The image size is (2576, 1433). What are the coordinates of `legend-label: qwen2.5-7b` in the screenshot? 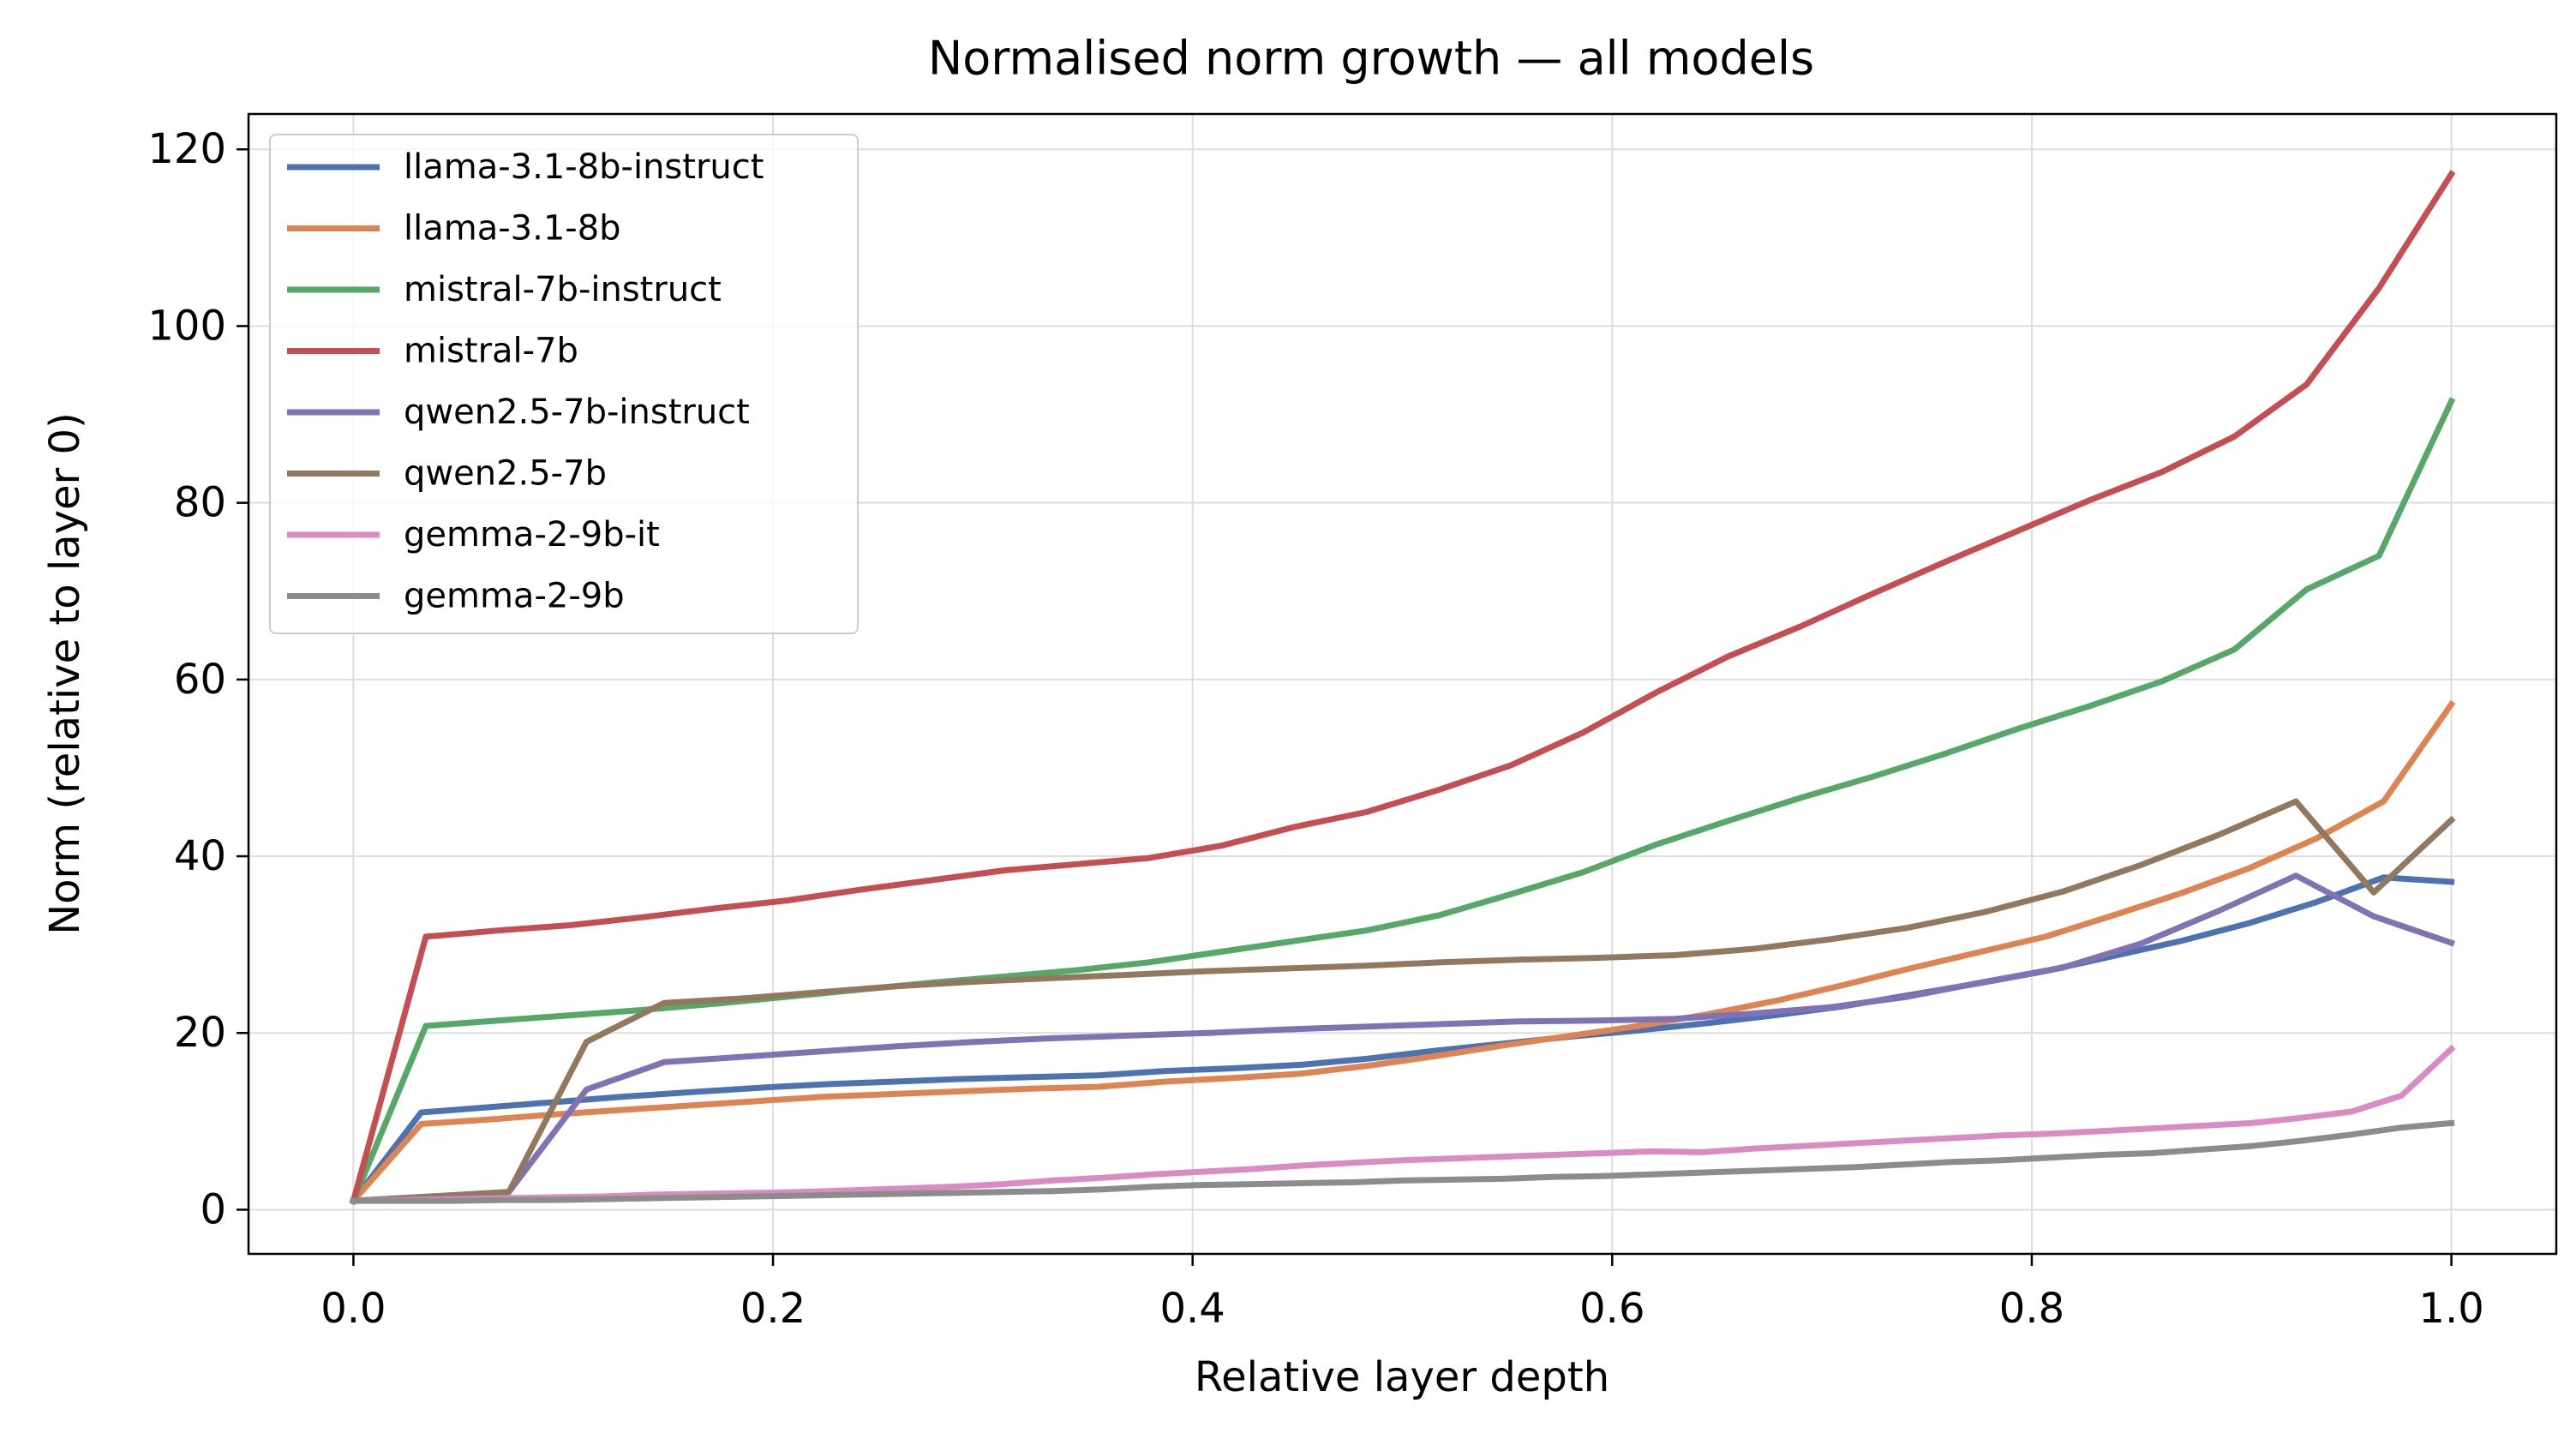 It's located at (505, 474).